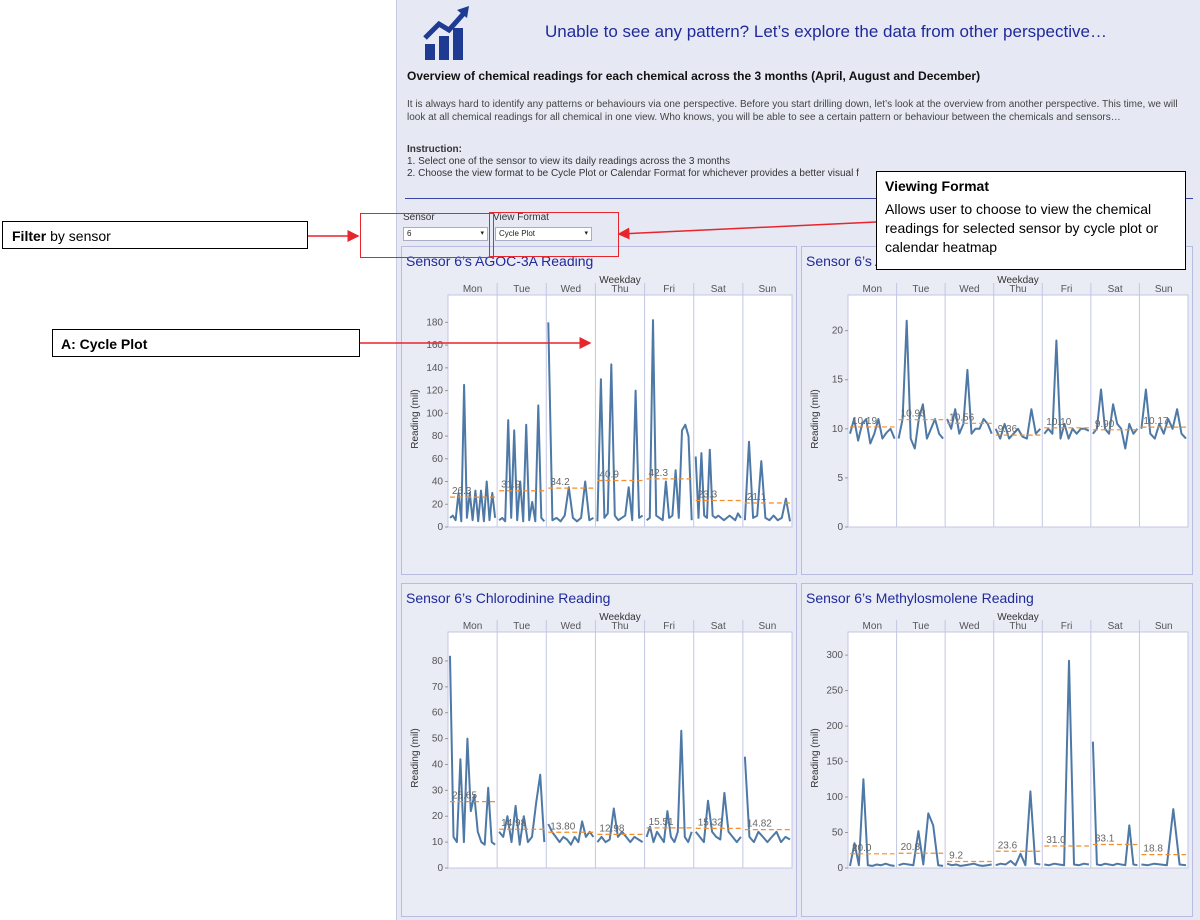 The width and height of the screenshot is (1200, 920). What do you see at coordinates (29, 236) in the screenshot?
I see `callout-filter-bold: Filter` at bounding box center [29, 236].